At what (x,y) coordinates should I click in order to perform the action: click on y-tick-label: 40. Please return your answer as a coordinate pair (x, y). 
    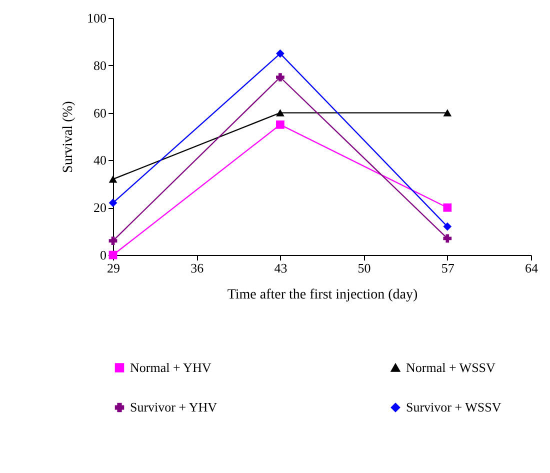
    Looking at the image, I should click on (100, 160).